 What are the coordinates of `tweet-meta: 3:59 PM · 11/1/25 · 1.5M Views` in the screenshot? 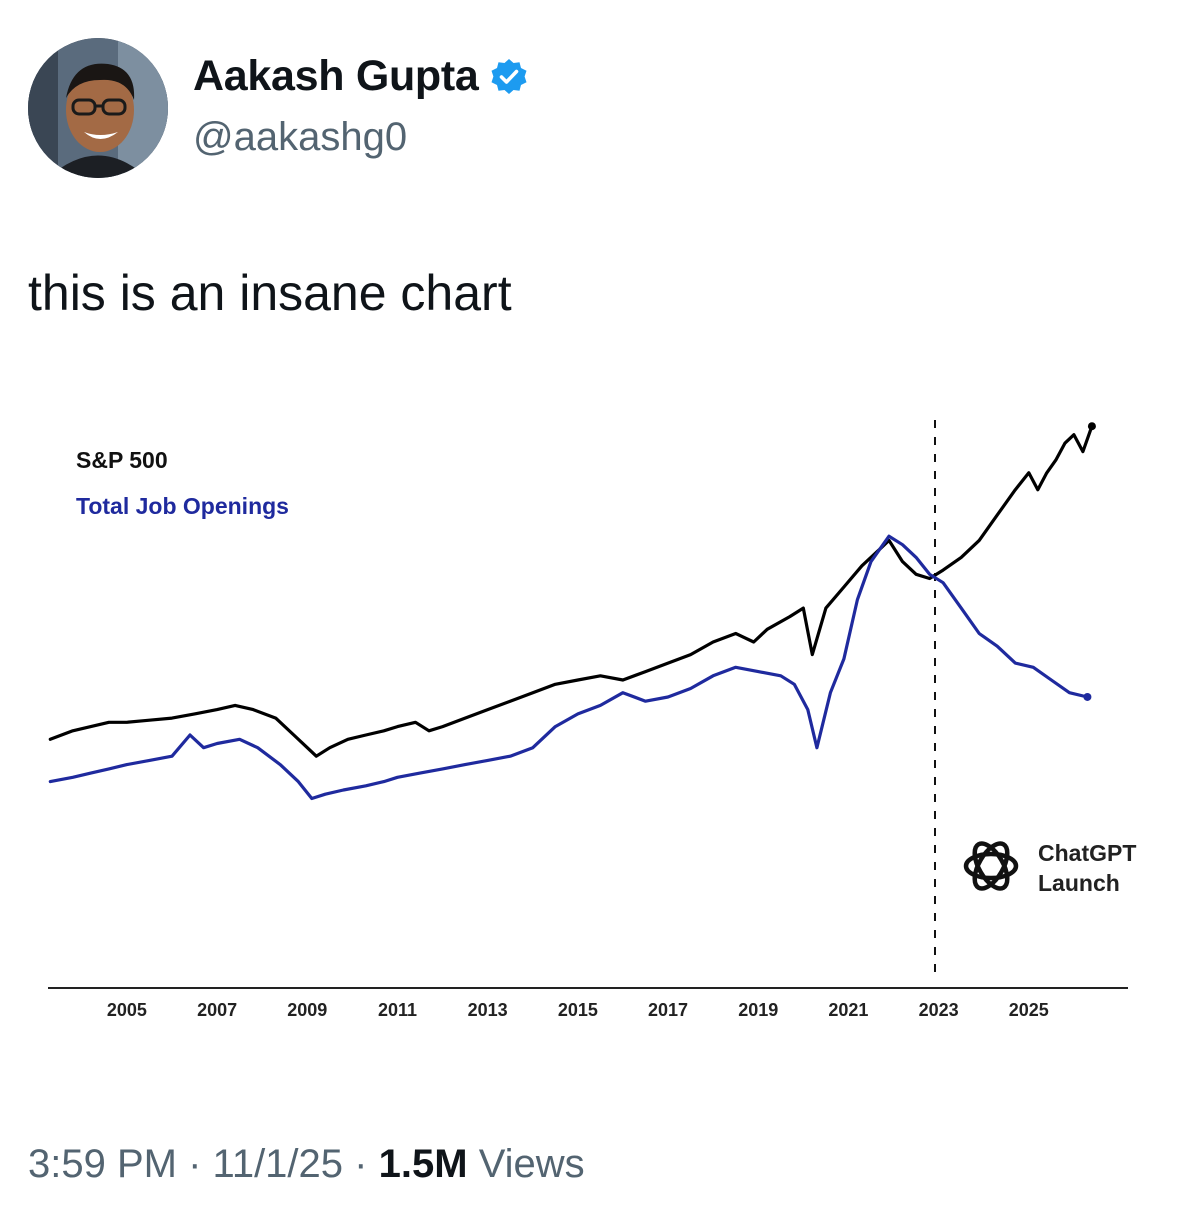 It's located at (306, 1164).